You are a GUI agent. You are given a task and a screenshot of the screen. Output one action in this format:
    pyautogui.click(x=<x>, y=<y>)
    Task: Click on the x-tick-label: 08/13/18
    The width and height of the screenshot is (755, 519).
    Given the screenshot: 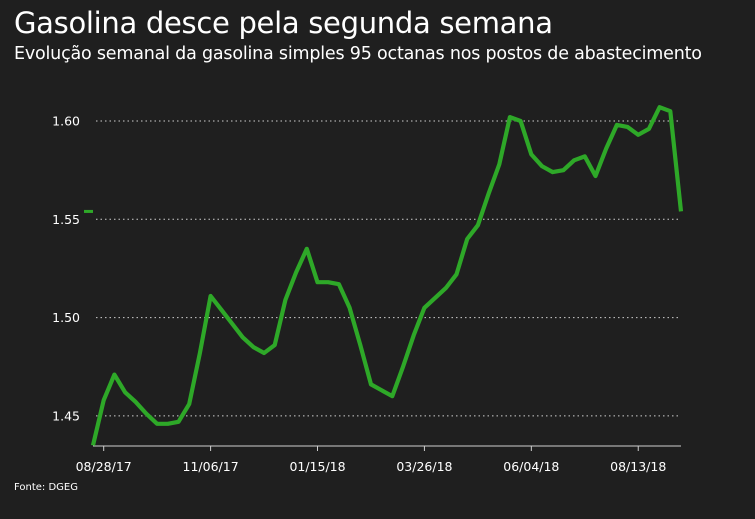 What is the action you would take?
    pyautogui.click(x=638, y=466)
    